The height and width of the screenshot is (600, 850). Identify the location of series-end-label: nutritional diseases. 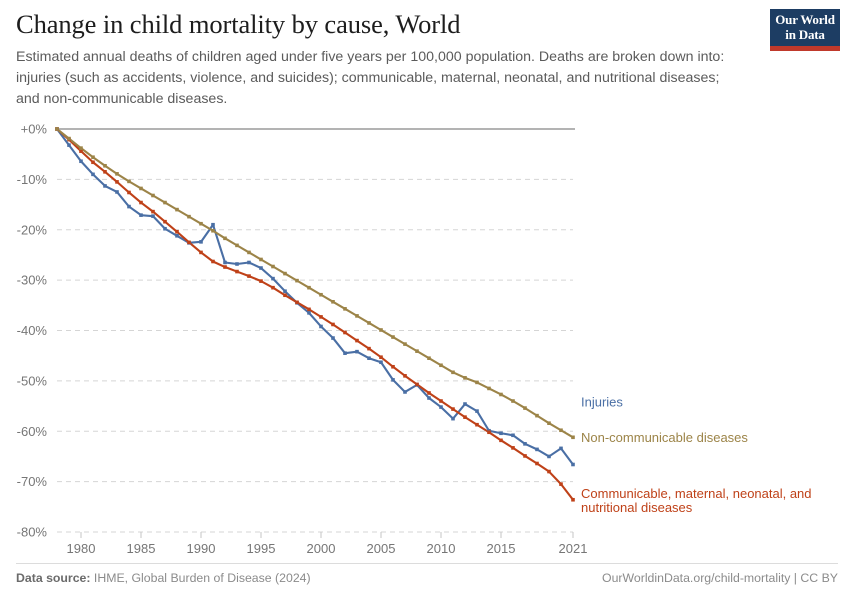
(637, 507).